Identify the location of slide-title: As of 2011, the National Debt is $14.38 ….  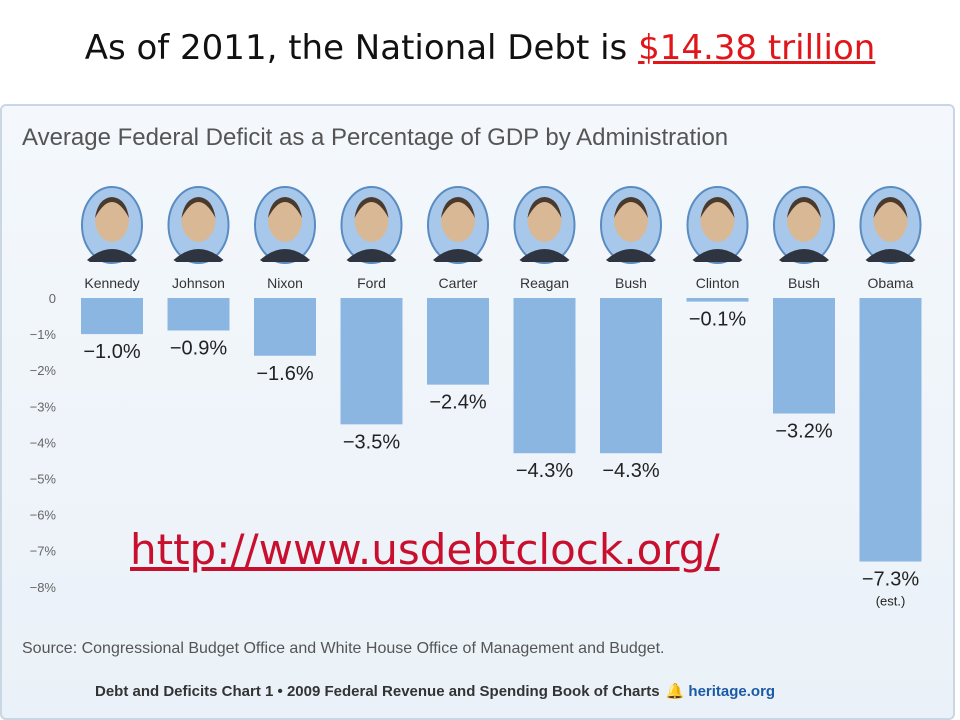
(480, 48).